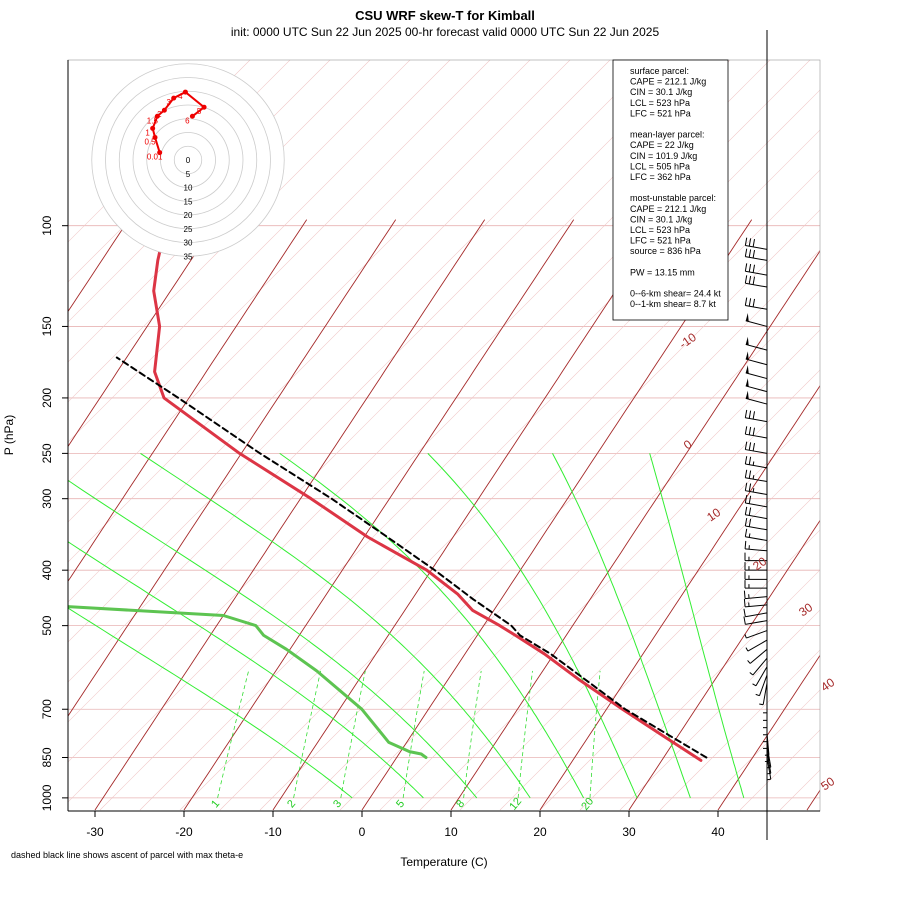 The height and width of the screenshot is (900, 900). Describe the element at coordinates (147, 132) in the screenshot. I see `hodograph-trace-label: 1` at that location.